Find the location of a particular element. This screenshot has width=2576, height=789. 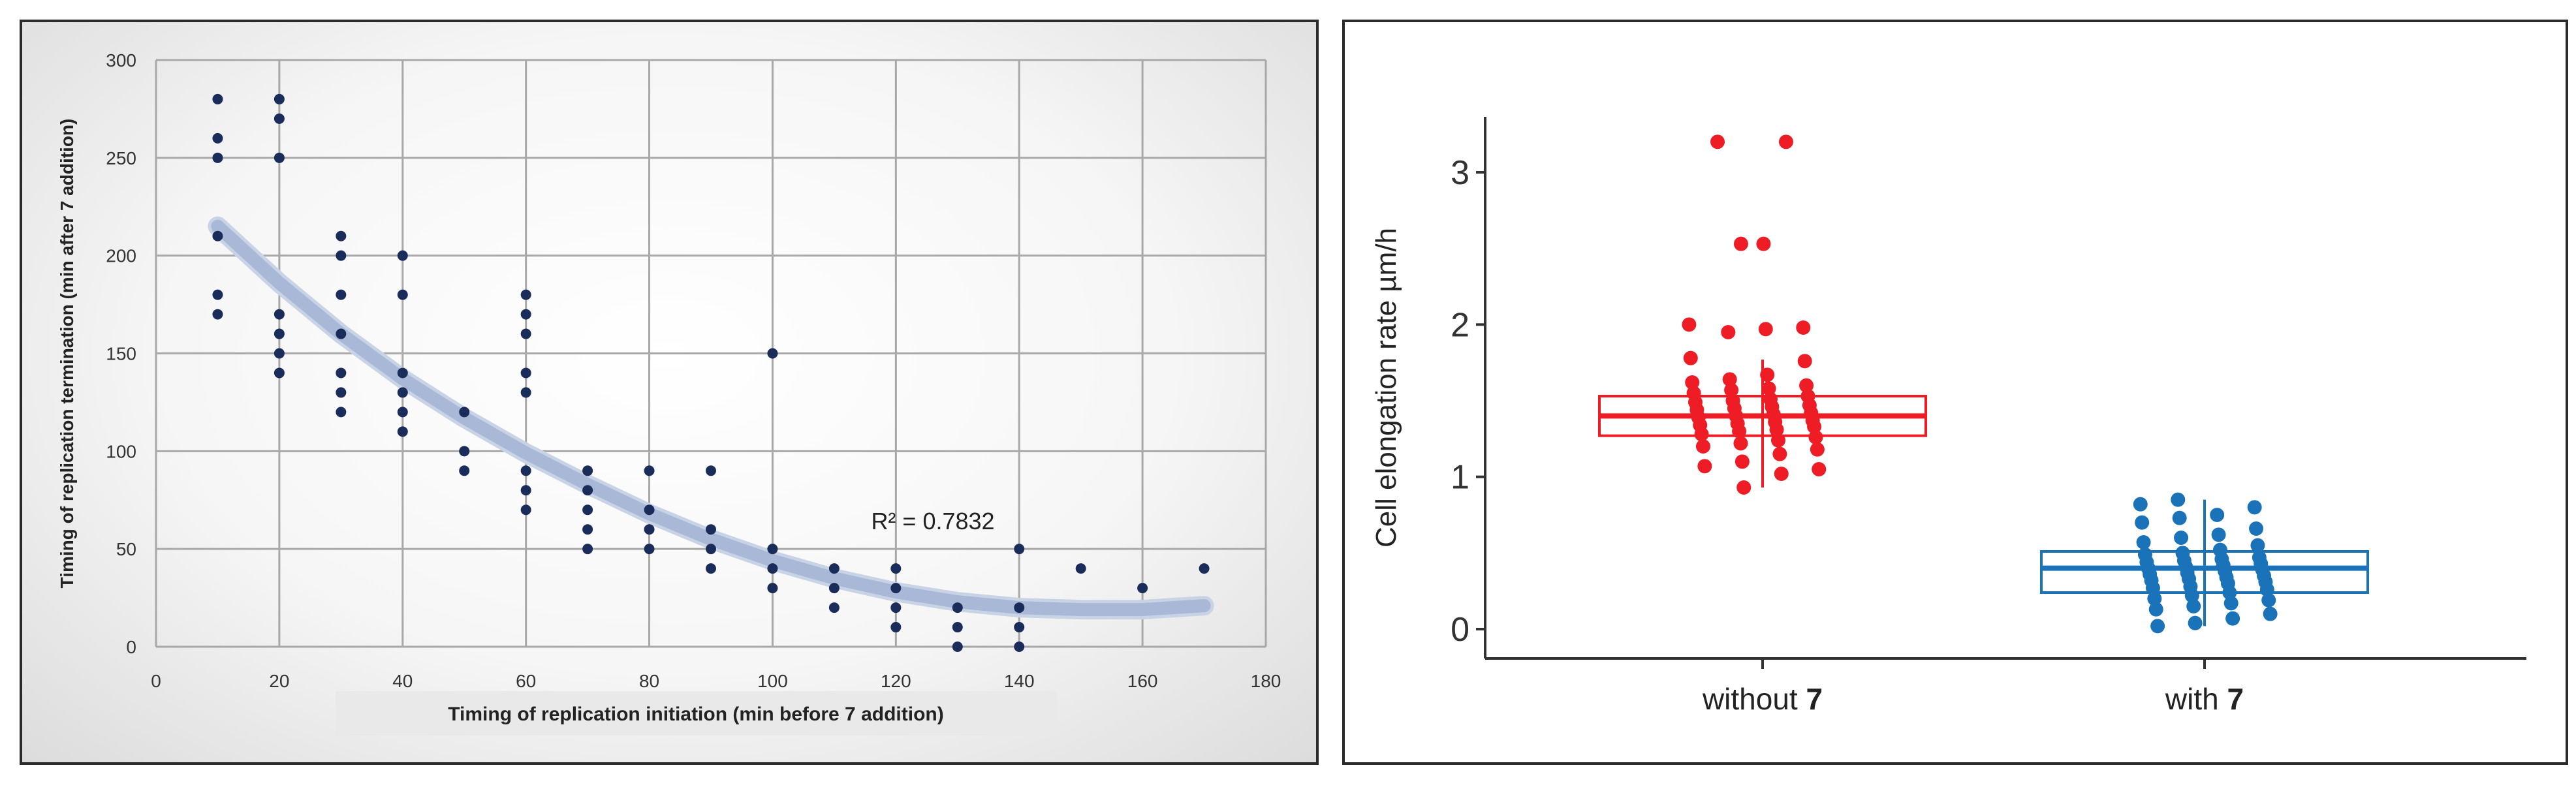

r-squared-annotation: R² = 0.7832 is located at coordinates (932, 521).